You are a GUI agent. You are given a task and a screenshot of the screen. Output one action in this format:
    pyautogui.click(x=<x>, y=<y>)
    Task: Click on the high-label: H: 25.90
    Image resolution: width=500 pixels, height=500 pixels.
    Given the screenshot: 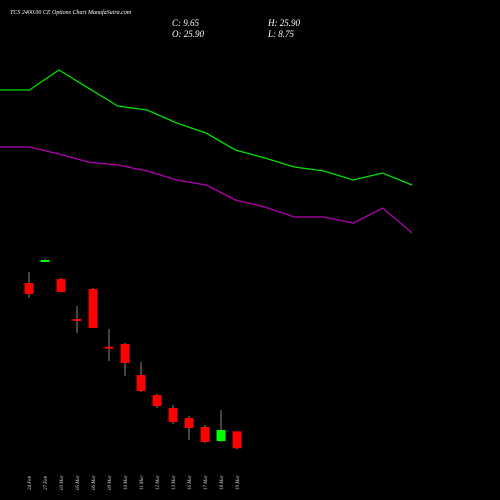 What is the action you would take?
    pyautogui.click(x=283, y=23)
    